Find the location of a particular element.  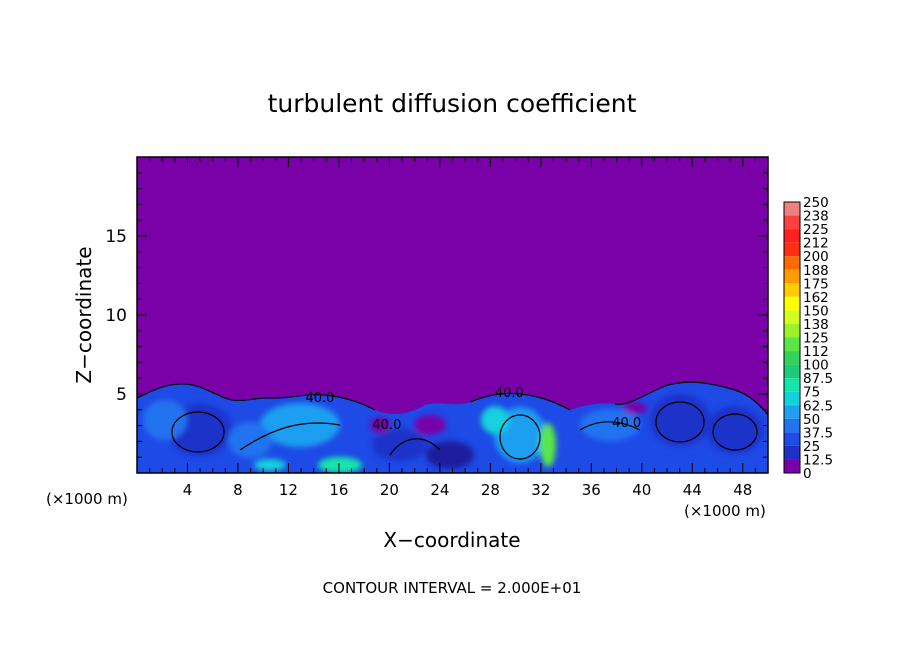

x-tick-label: 48 is located at coordinates (742, 490).